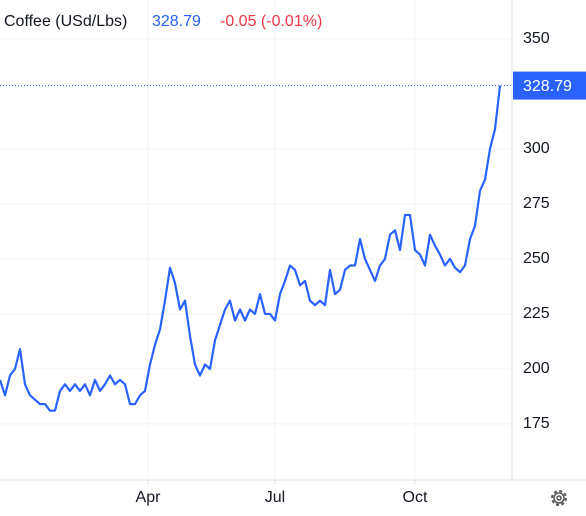 This screenshot has width=586, height=516. I want to click on settings-icon, so click(559, 498).